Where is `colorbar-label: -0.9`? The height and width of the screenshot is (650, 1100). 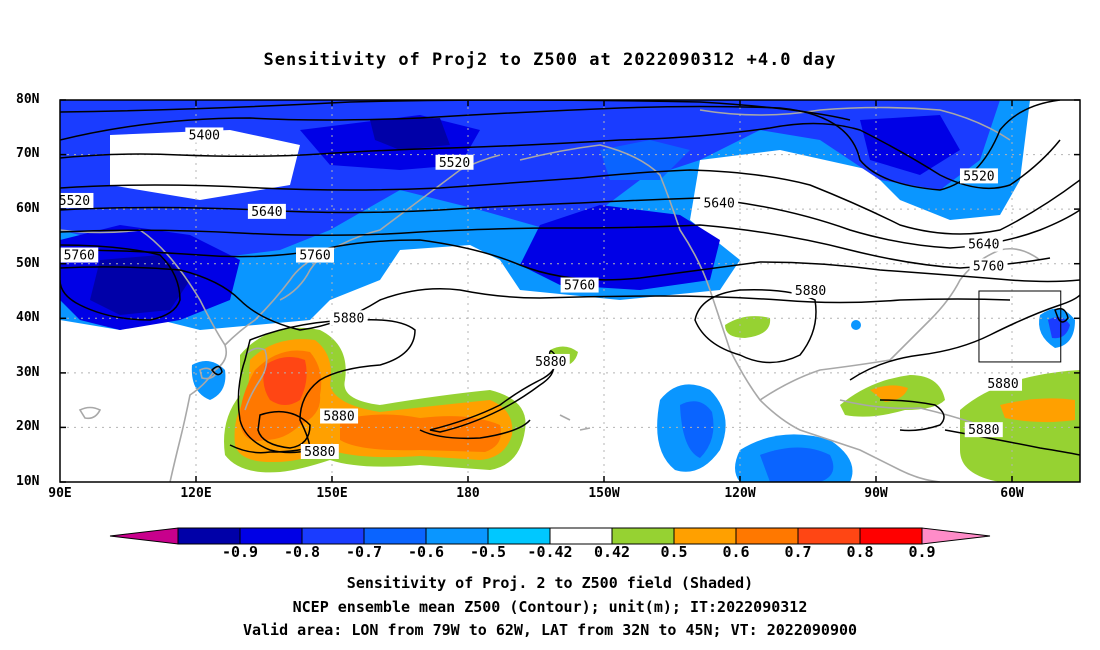 colorbar-label: -0.9 is located at coordinates (240, 552).